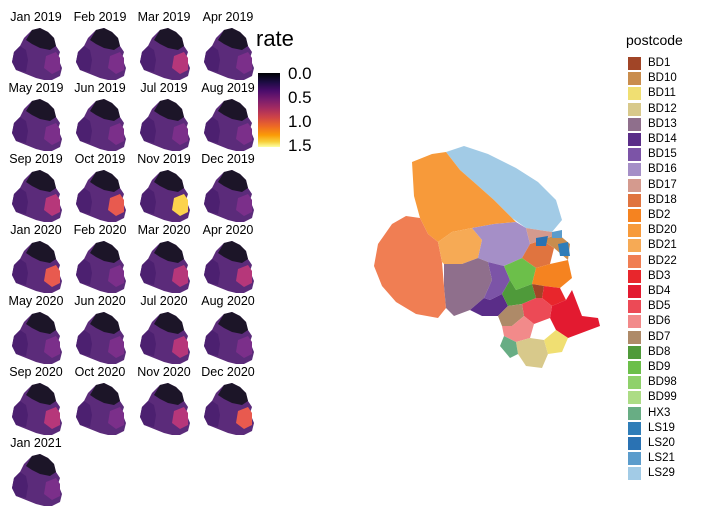 The image size is (720, 515). What do you see at coordinates (164, 88) in the screenshot?
I see `facet-title: Jul 2019` at bounding box center [164, 88].